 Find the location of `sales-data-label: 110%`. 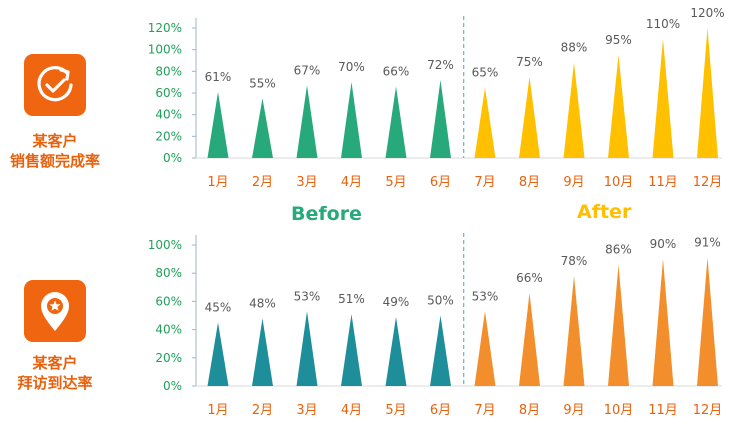

sales-data-label: 110% is located at coordinates (663, 24).